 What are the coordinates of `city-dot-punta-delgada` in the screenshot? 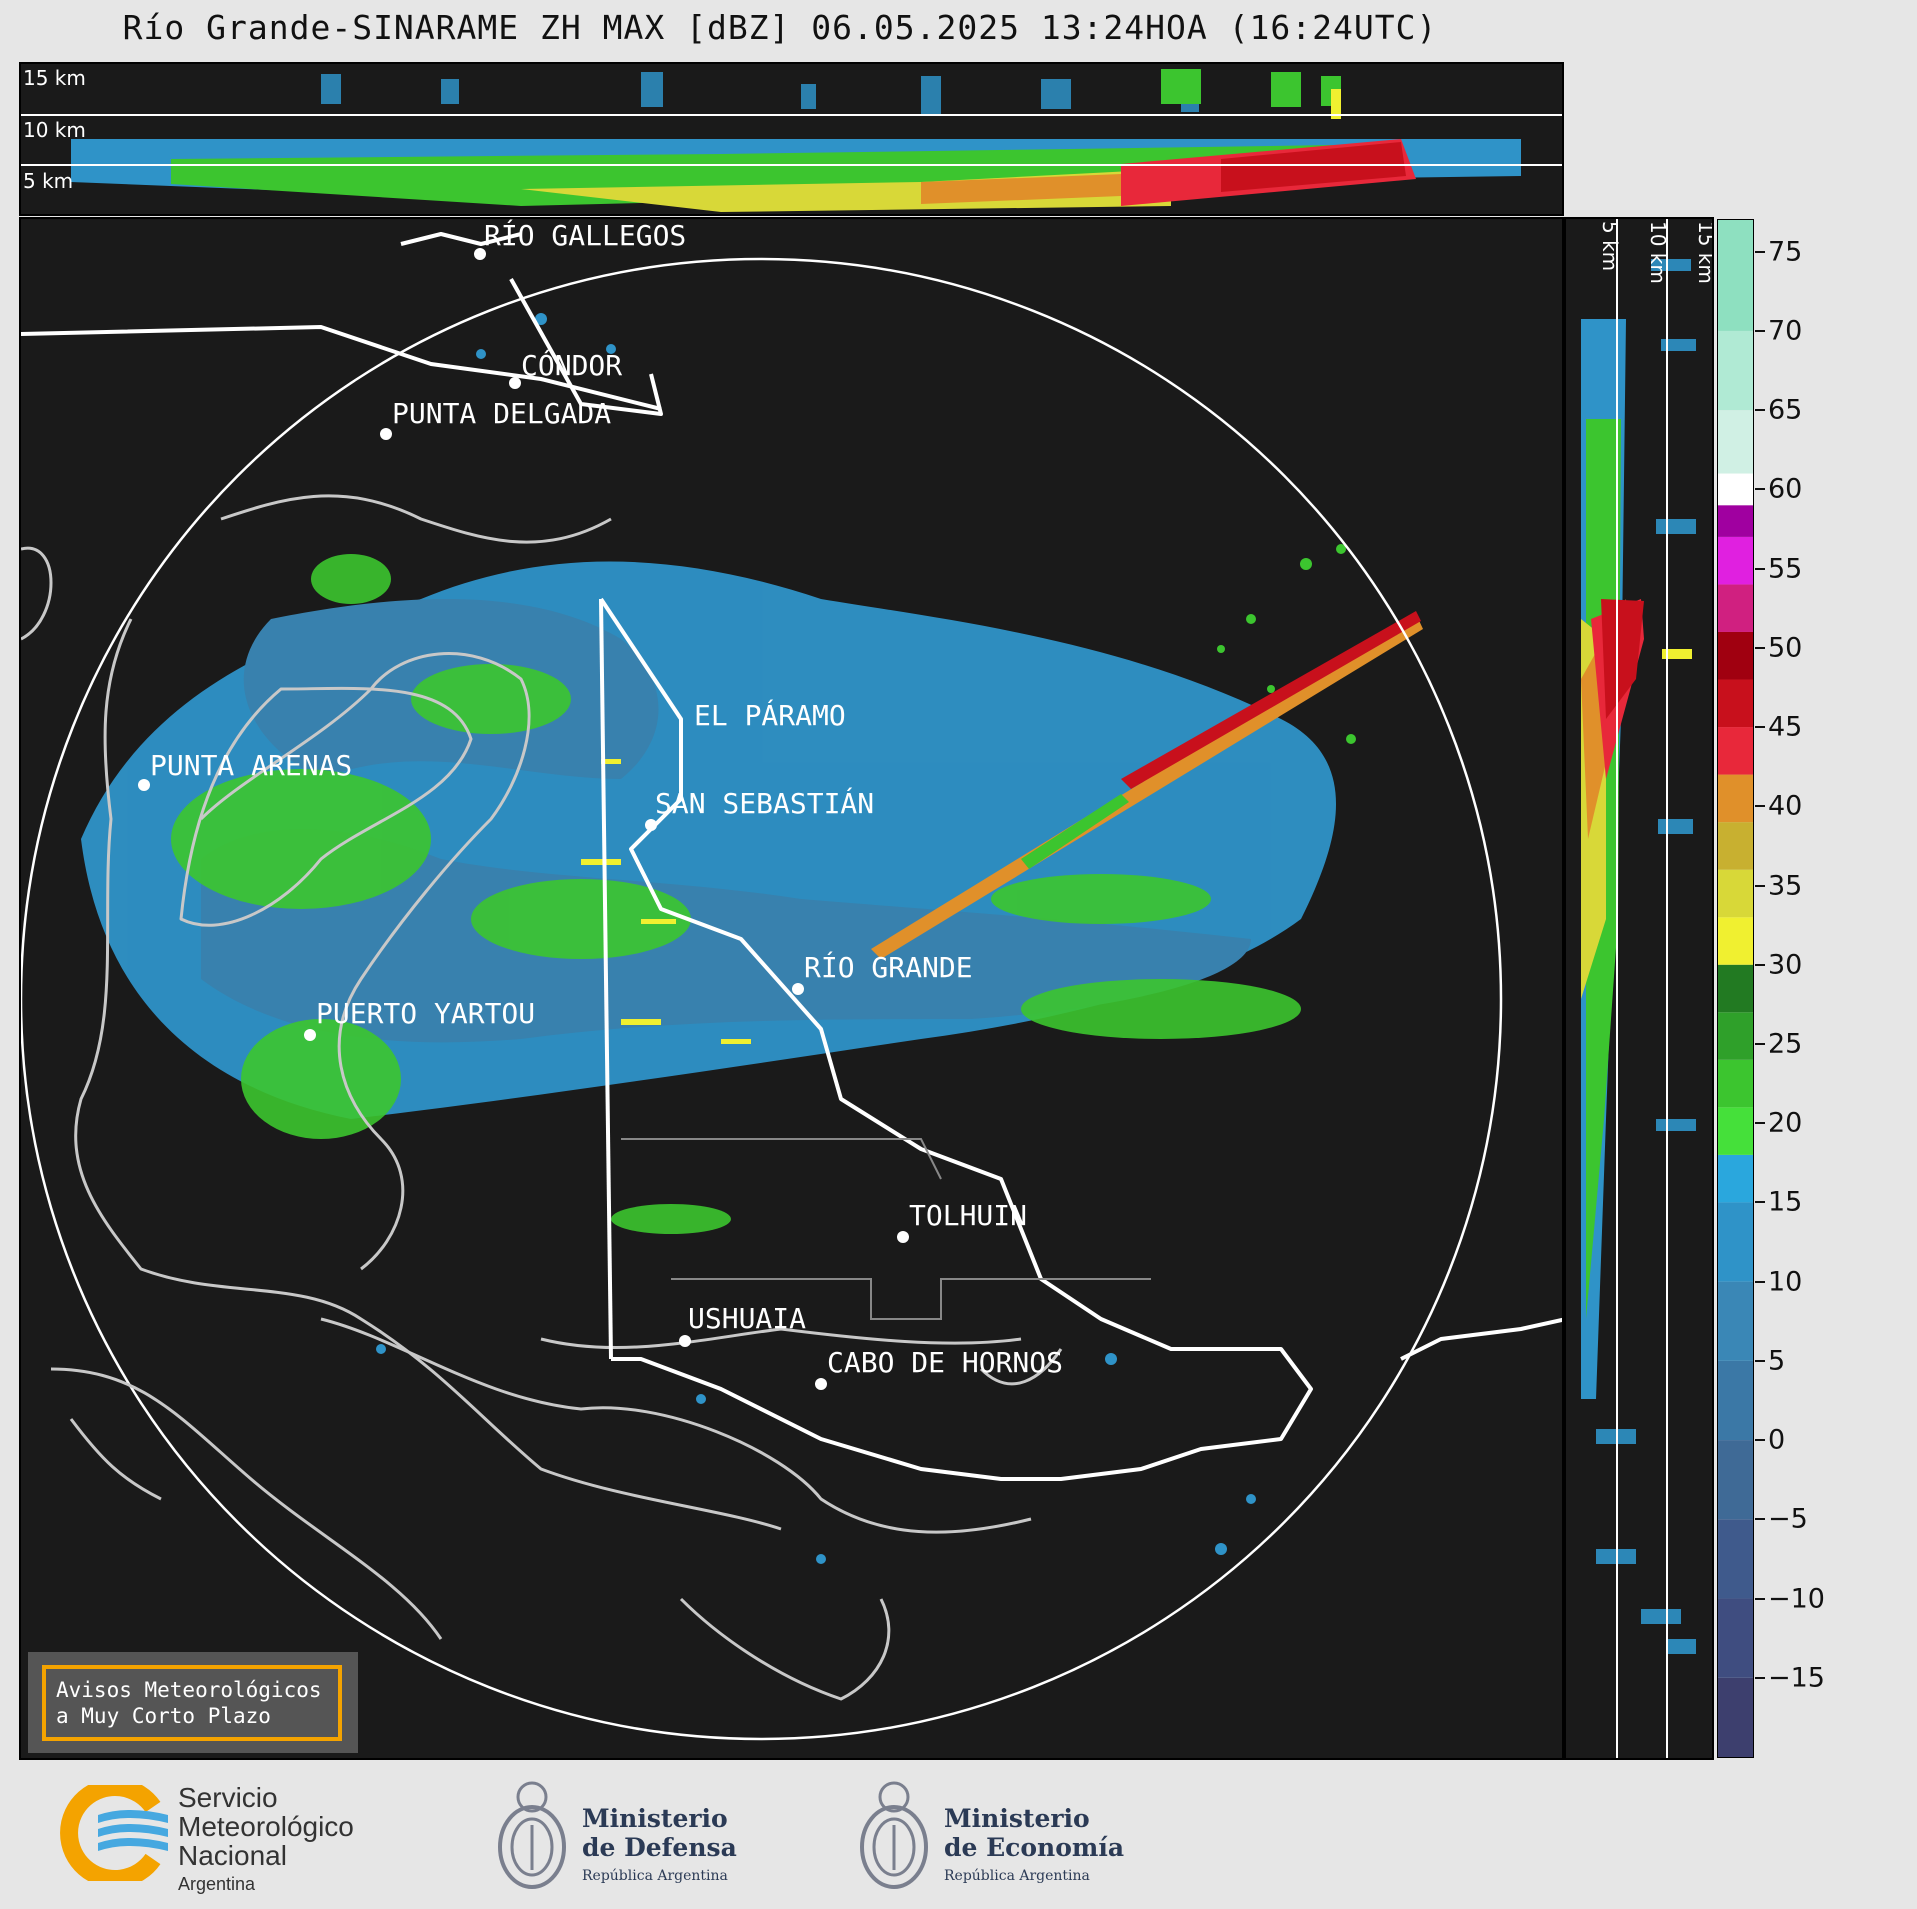 It's located at (386, 434).